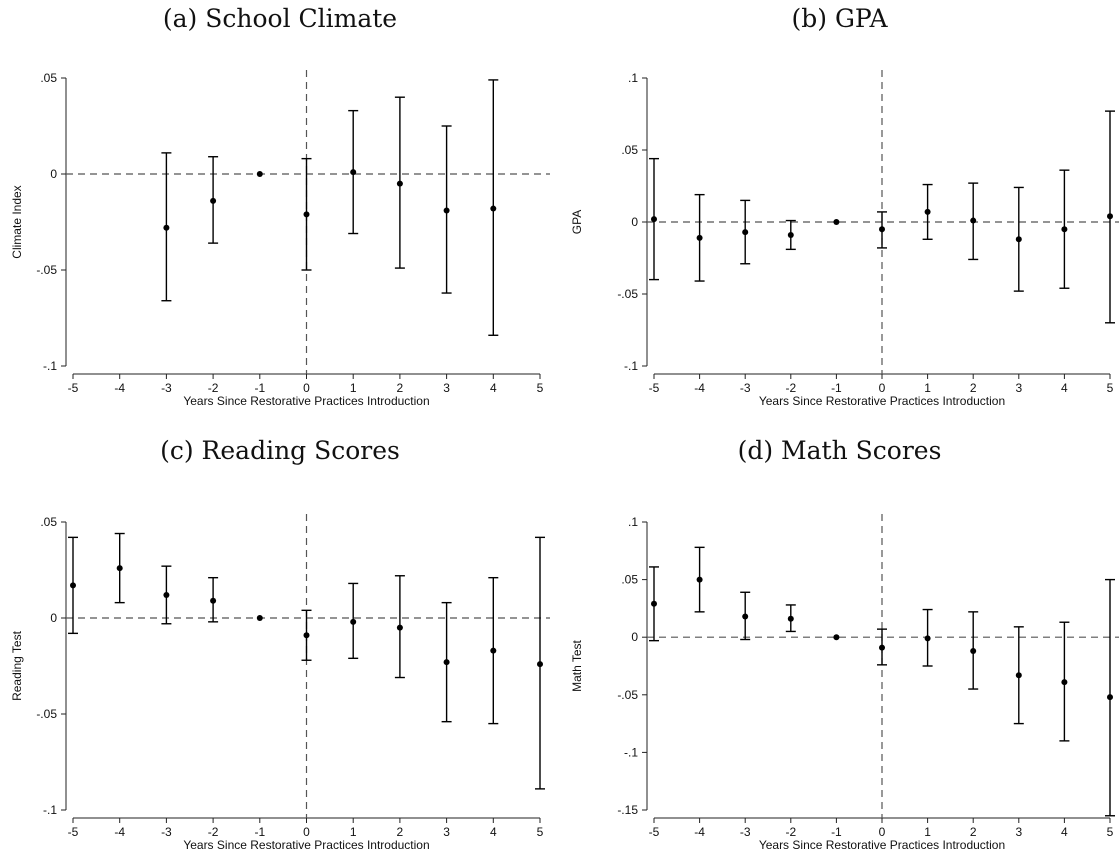  I want to click on y-axis-title: Reading Test, so click(17, 665).